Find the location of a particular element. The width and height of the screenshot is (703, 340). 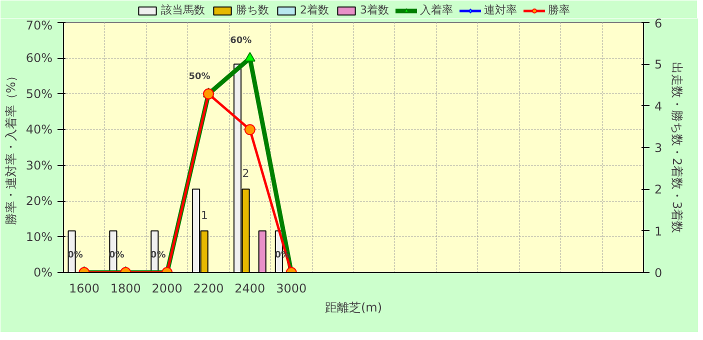

y-tick-label: 20% is located at coordinates (39, 201).